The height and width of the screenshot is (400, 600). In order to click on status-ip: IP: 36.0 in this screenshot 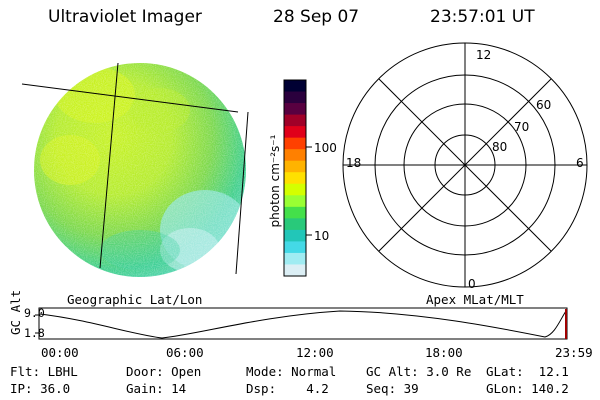, I will do `click(40, 388)`.